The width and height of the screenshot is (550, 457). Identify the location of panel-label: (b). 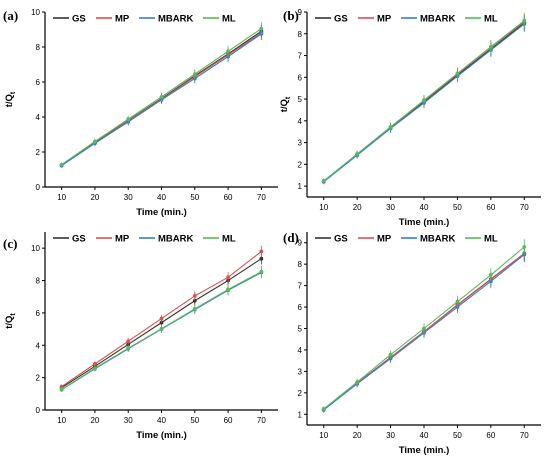
(291, 15).